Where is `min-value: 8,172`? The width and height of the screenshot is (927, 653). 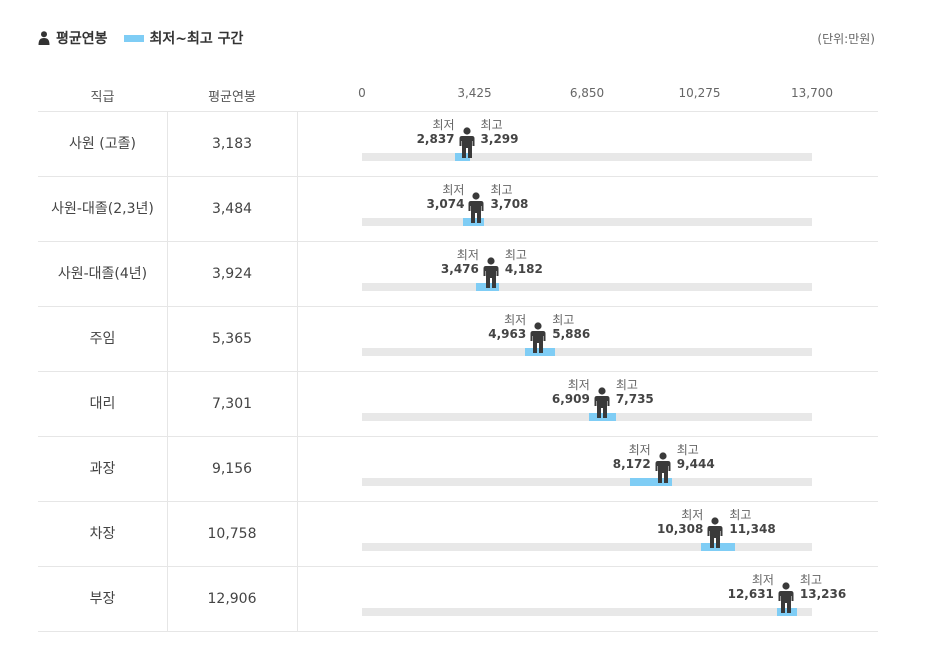
min-value: 8,172 is located at coordinates (631, 464).